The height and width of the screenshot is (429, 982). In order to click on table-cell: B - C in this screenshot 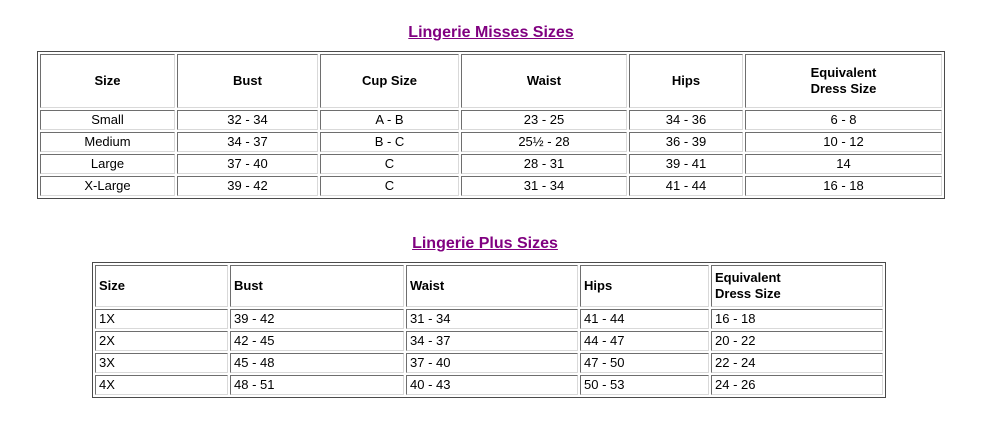, I will do `click(389, 142)`.